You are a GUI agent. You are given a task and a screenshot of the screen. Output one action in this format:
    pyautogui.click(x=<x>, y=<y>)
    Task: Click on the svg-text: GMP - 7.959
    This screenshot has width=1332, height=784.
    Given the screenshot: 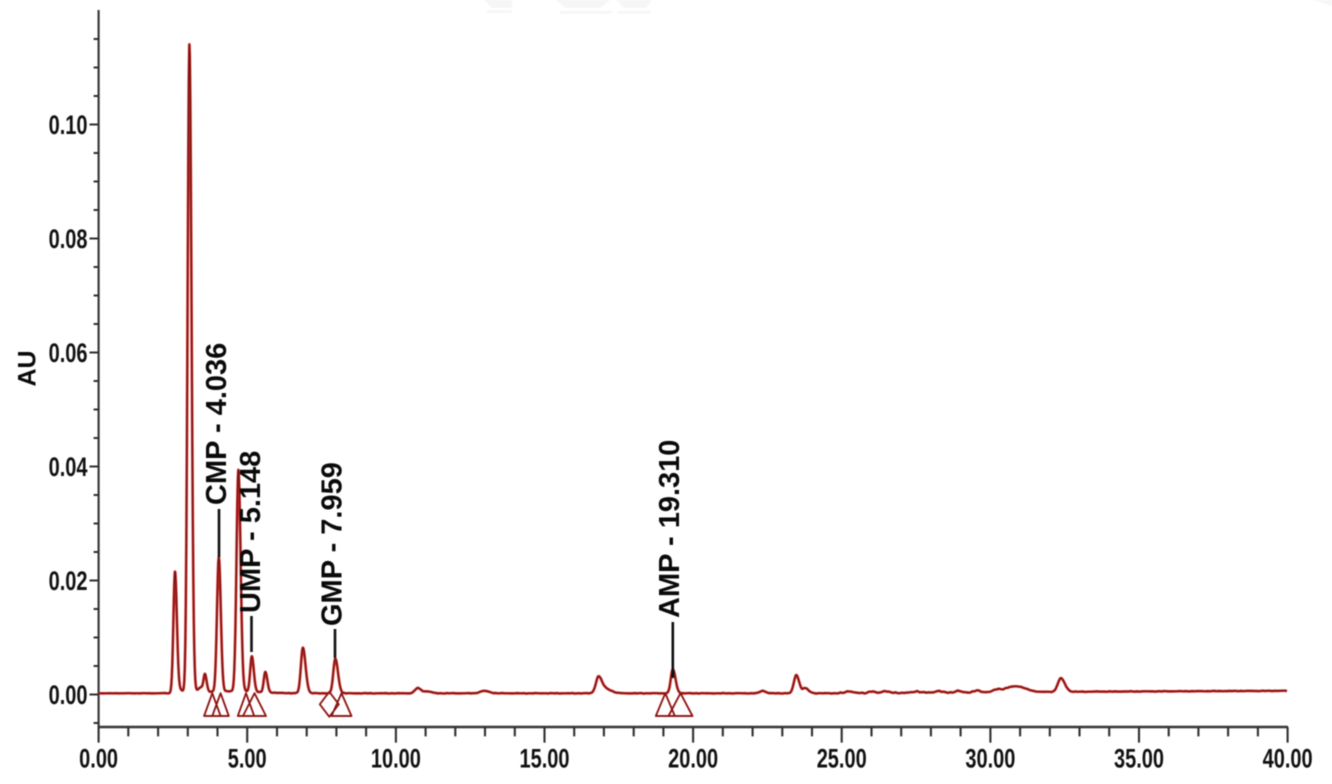 What is the action you would take?
    pyautogui.click(x=332, y=544)
    